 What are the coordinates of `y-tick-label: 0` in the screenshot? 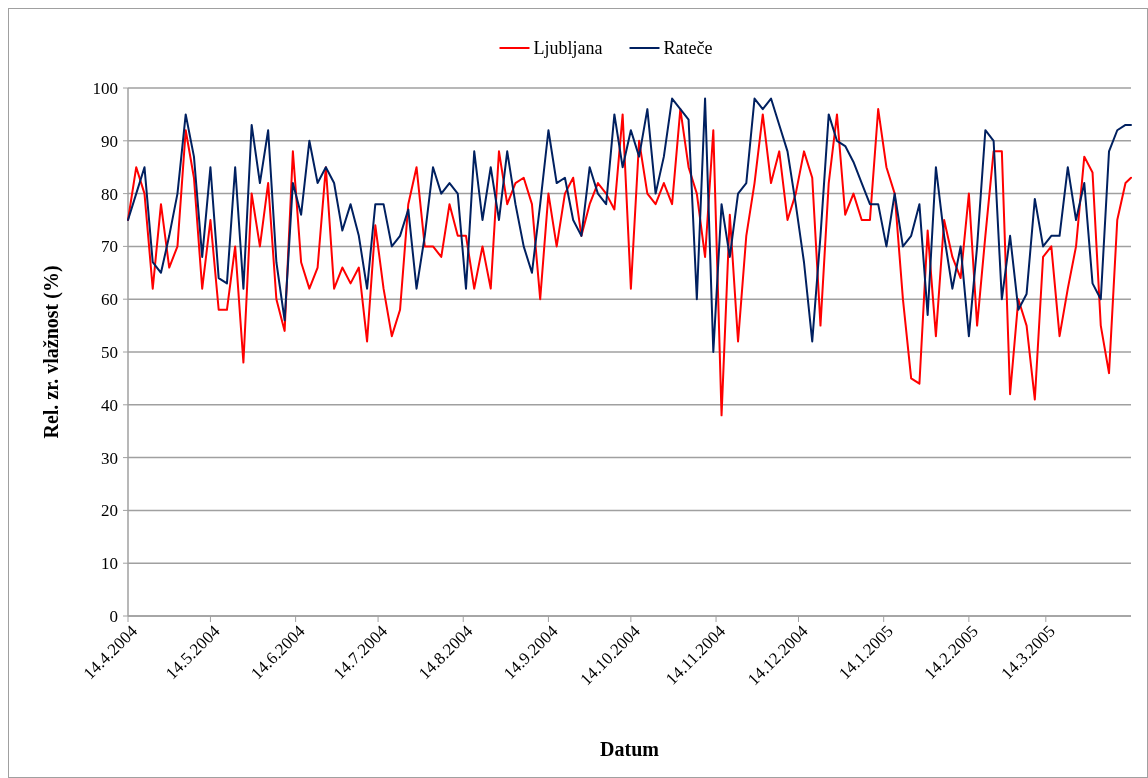 It's located at (113, 616).